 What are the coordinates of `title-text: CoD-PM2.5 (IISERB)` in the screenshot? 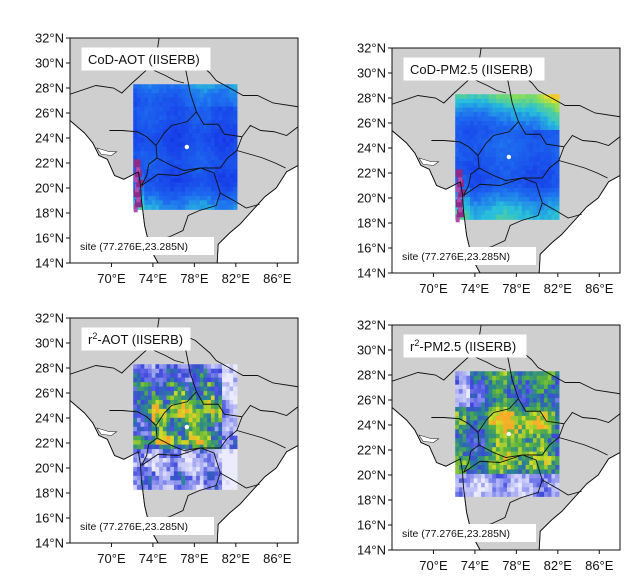 It's located at (471, 69).